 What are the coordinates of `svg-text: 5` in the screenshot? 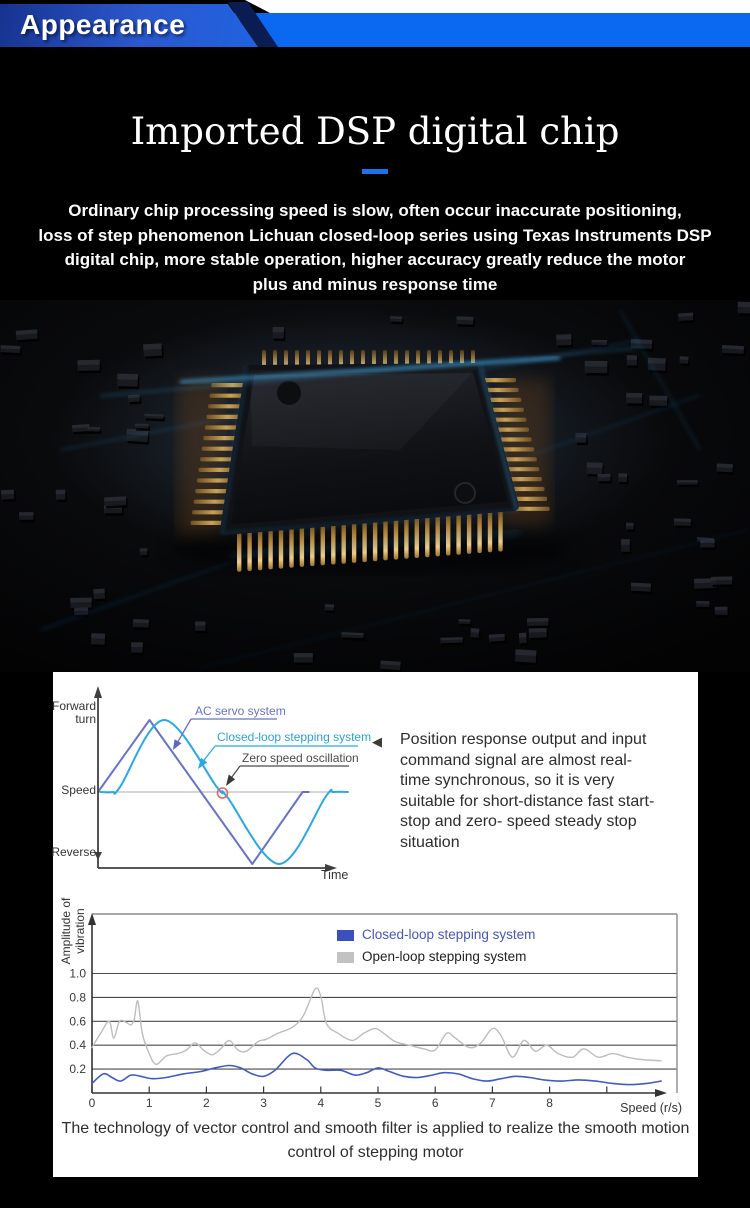 It's located at (378, 1103).